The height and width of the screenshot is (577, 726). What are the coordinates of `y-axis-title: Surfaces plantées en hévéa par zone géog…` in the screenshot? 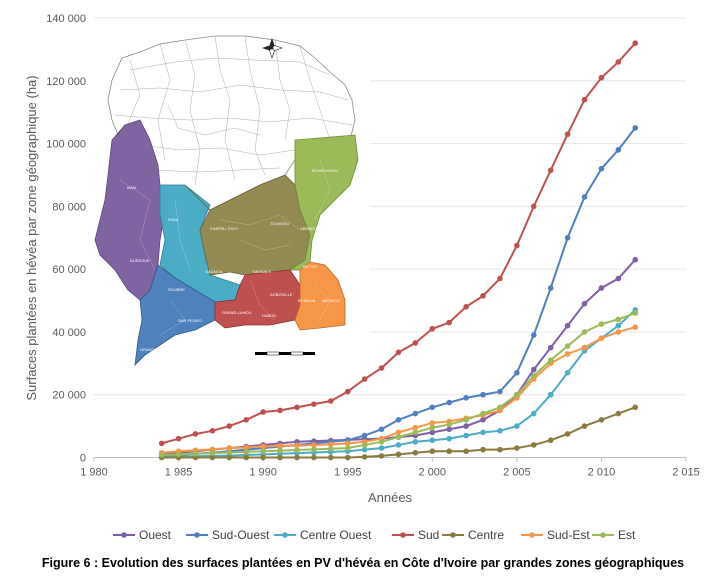 It's located at (31, 237).